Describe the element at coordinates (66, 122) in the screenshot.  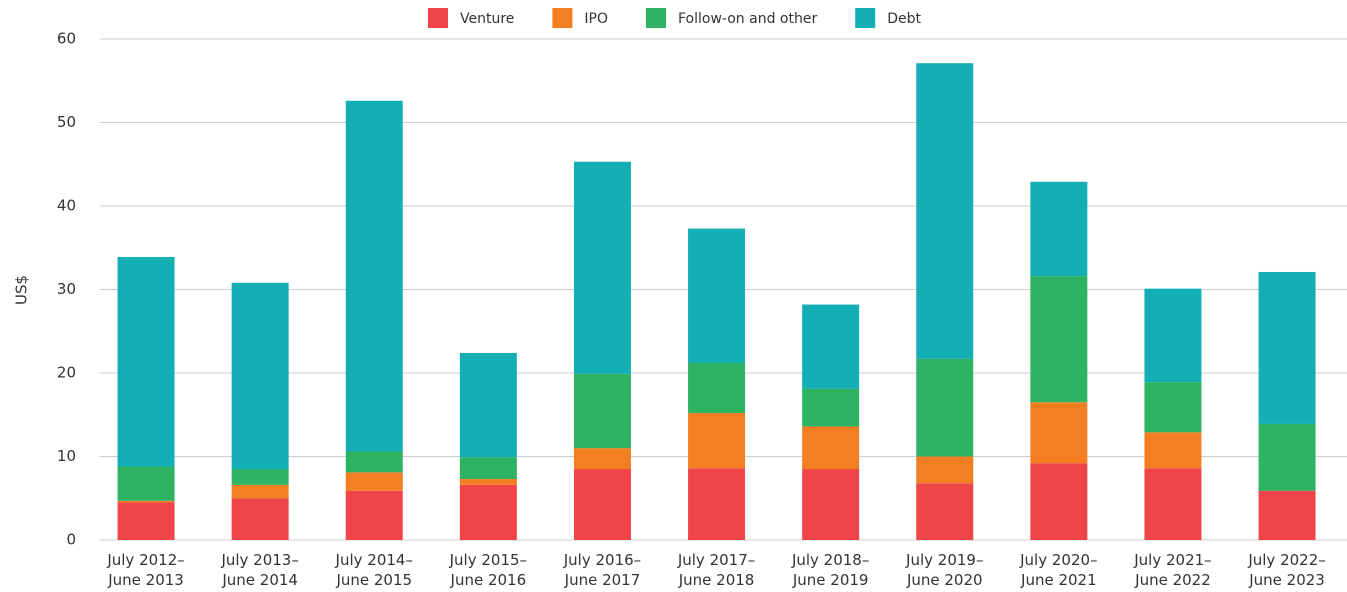
I see `y-tick-label: 50` at that location.